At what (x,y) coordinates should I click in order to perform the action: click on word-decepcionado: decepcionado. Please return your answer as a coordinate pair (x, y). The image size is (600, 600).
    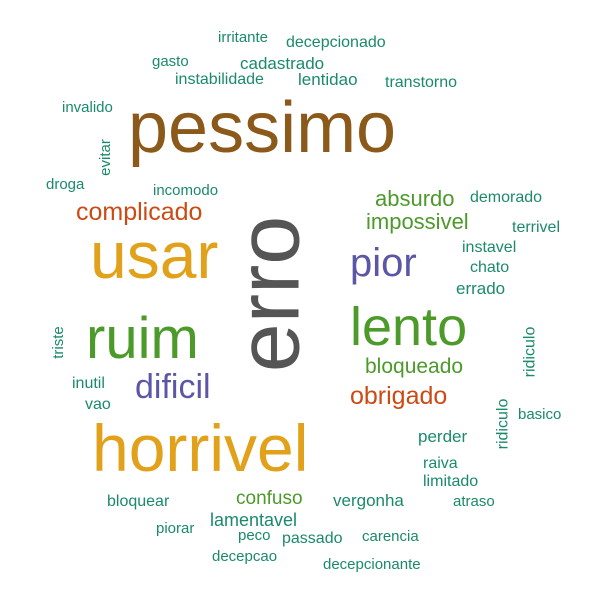
    Looking at the image, I should click on (336, 42).